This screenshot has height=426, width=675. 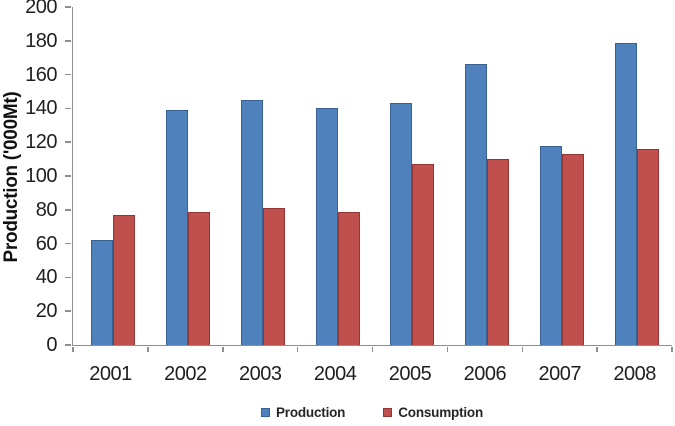 I want to click on legend-label-consumption: Consumption, so click(x=441, y=412).